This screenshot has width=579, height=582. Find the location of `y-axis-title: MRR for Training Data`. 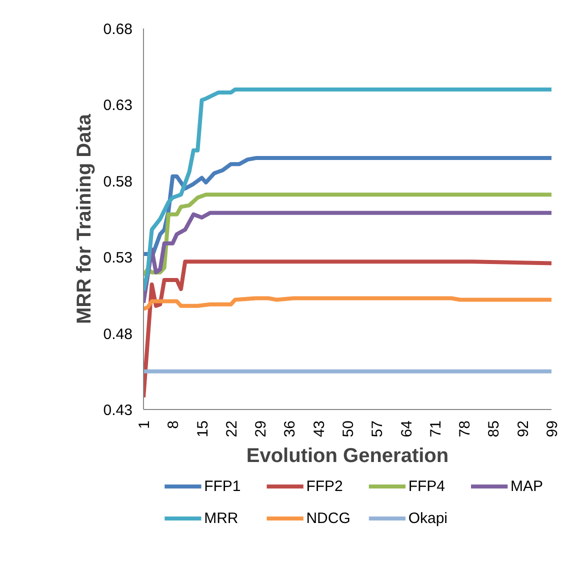

y-axis-title: MRR for Training Data is located at coordinates (84, 218).